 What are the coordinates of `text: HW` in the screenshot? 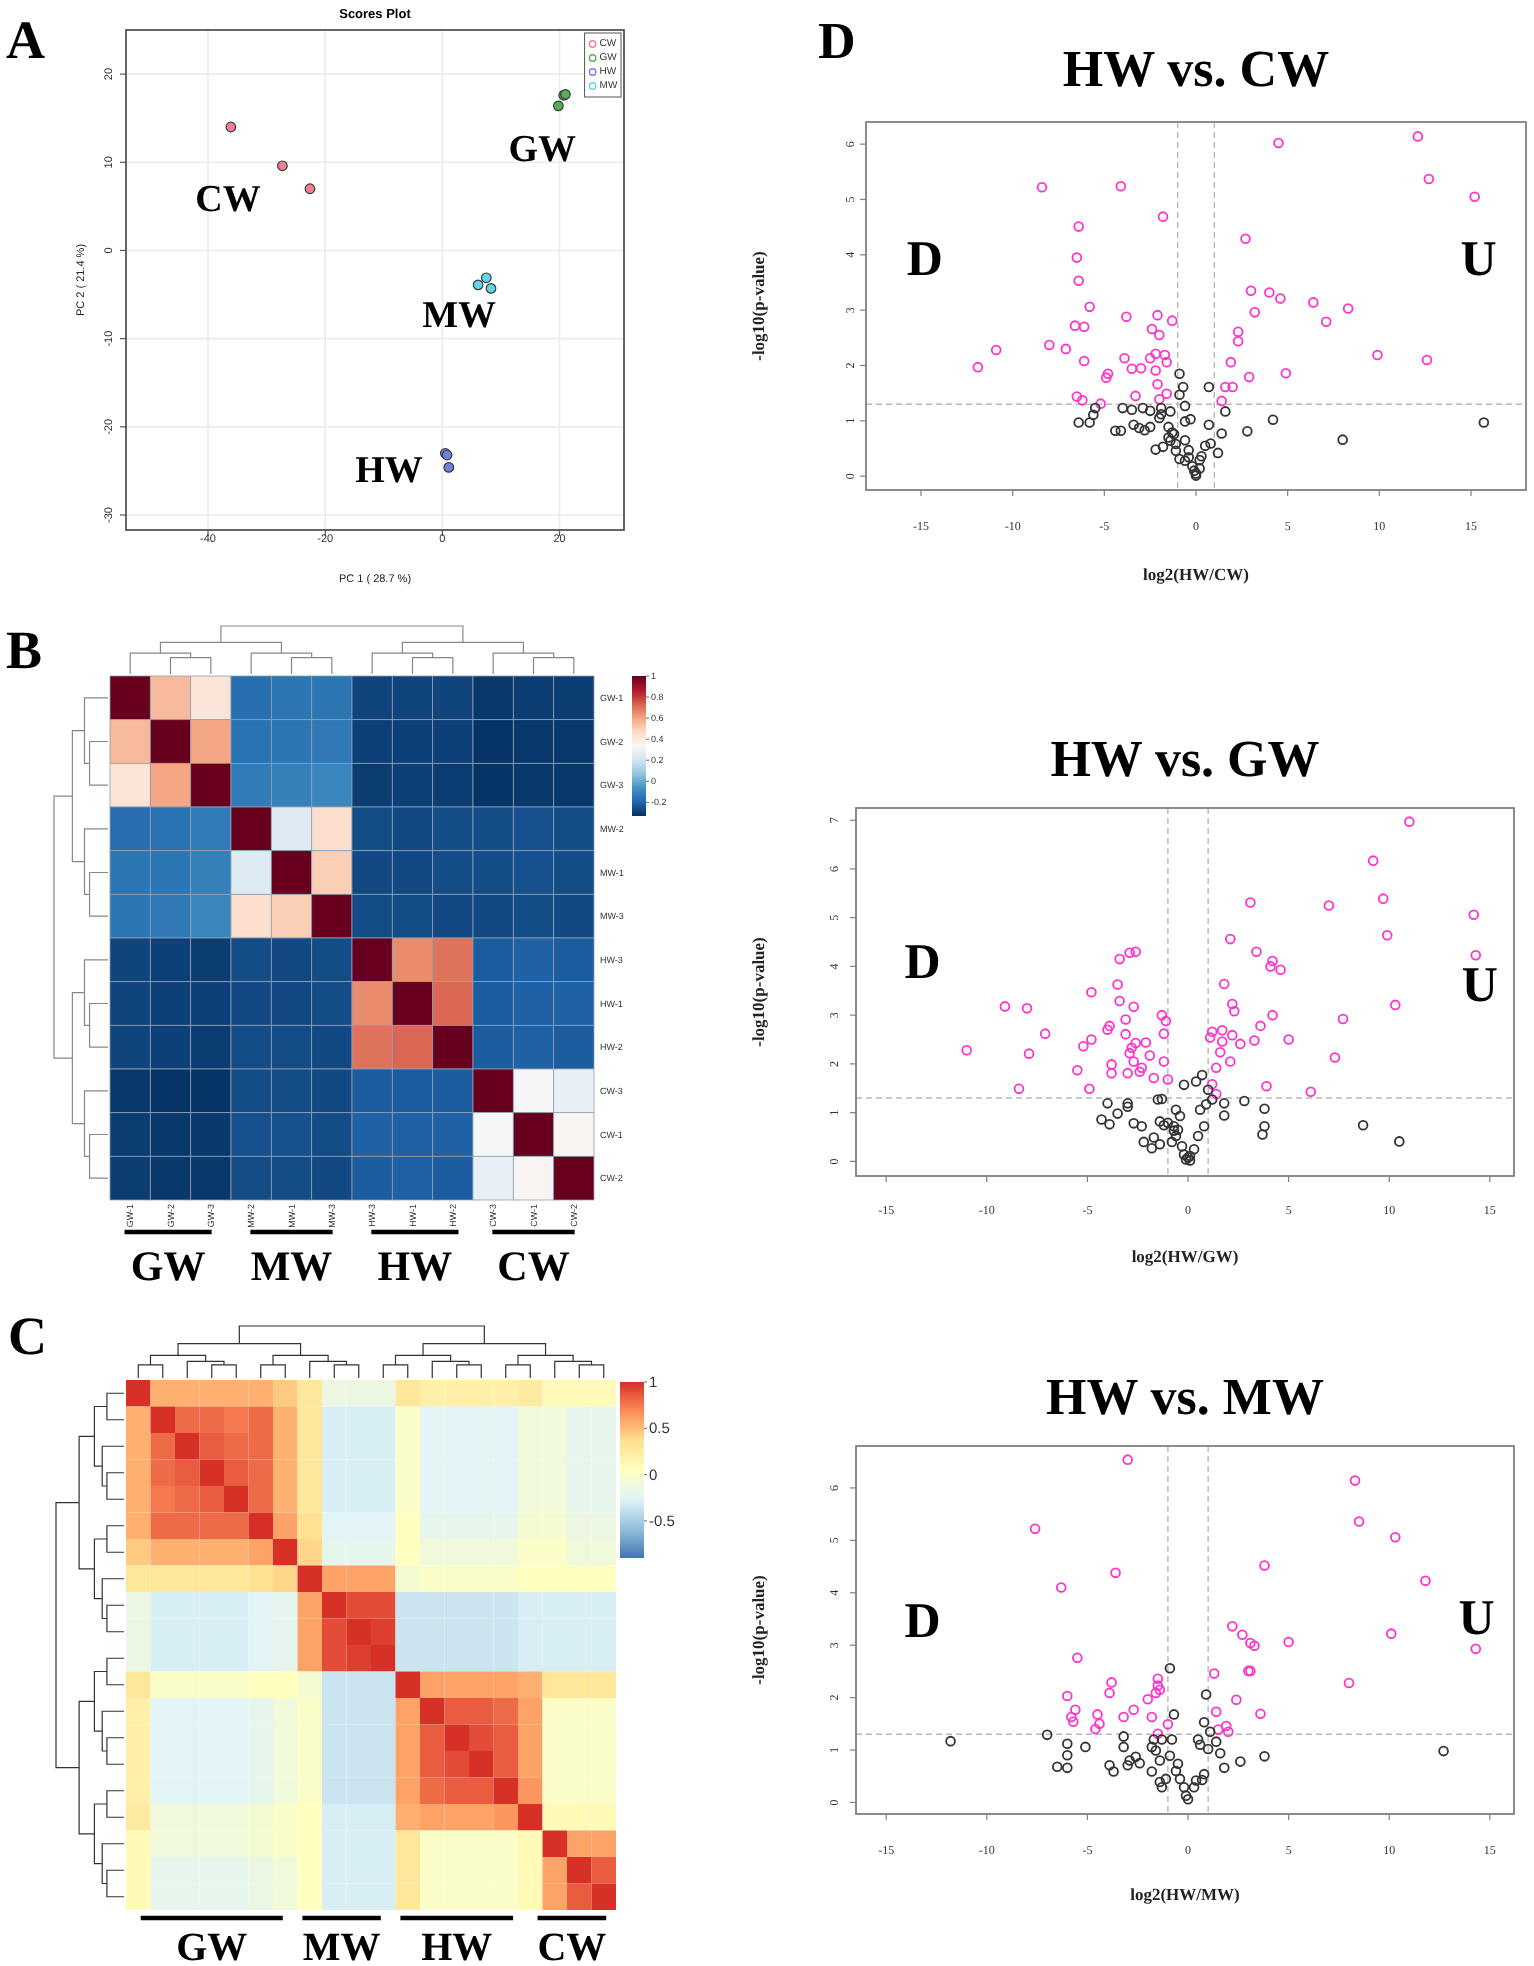 It's located at (415, 1266).